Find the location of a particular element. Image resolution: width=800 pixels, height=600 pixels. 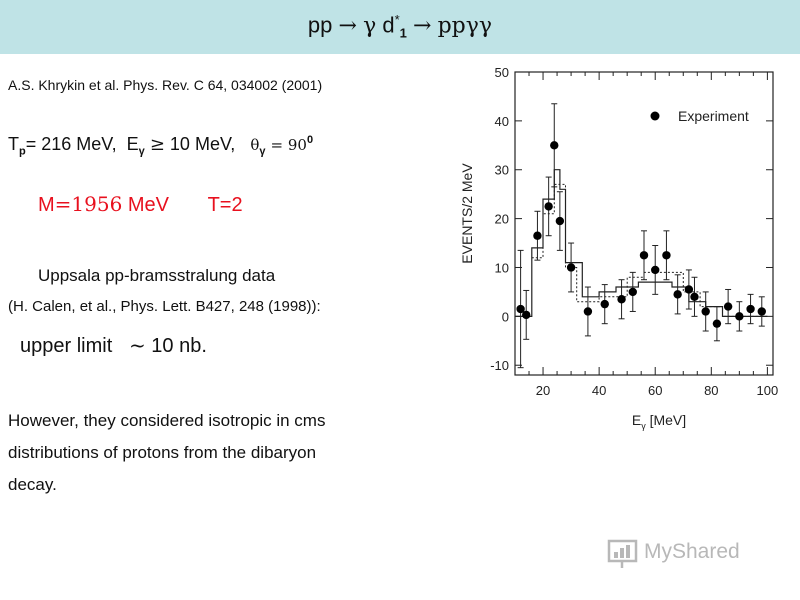

y-tick-label: 10 is located at coordinates (502, 267).